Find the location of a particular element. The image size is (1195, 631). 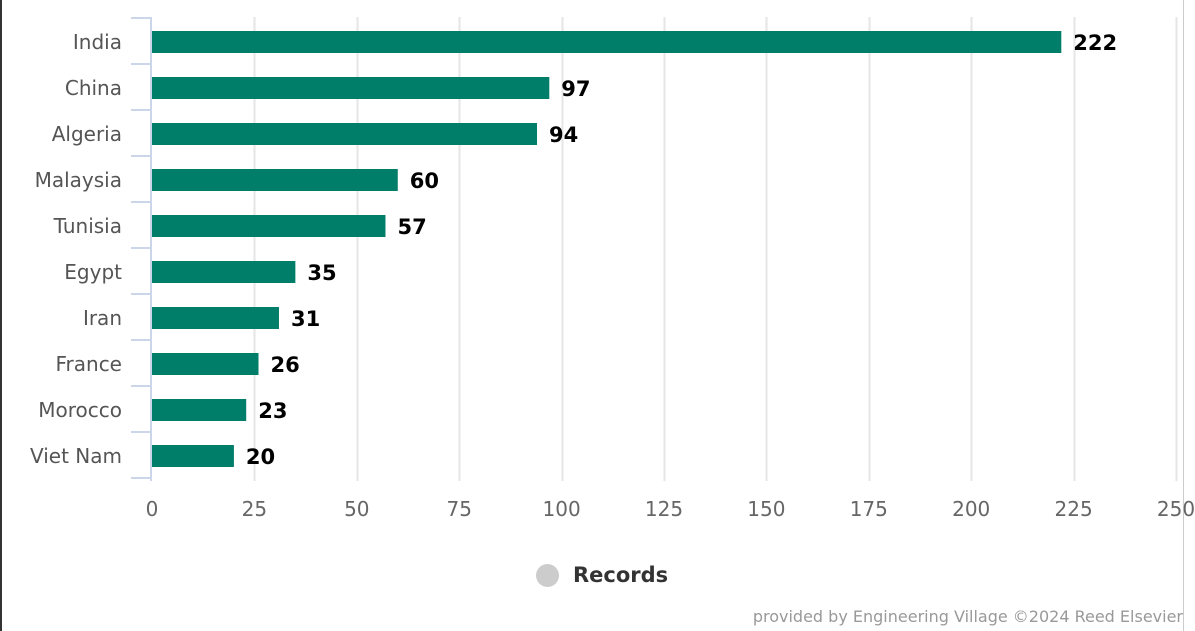

category-label-india: India is located at coordinates (97, 42).